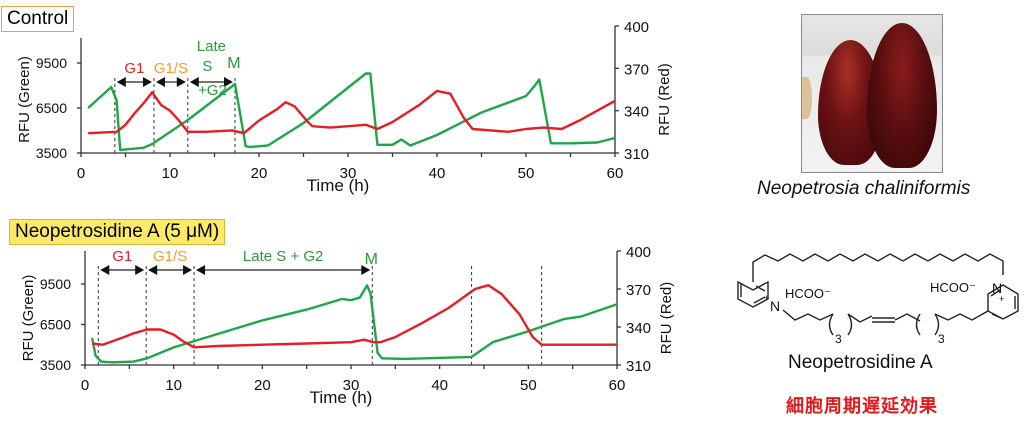  What do you see at coordinates (860, 362) in the screenshot?
I see `compound-name: Neopetrosidine A` at bounding box center [860, 362].